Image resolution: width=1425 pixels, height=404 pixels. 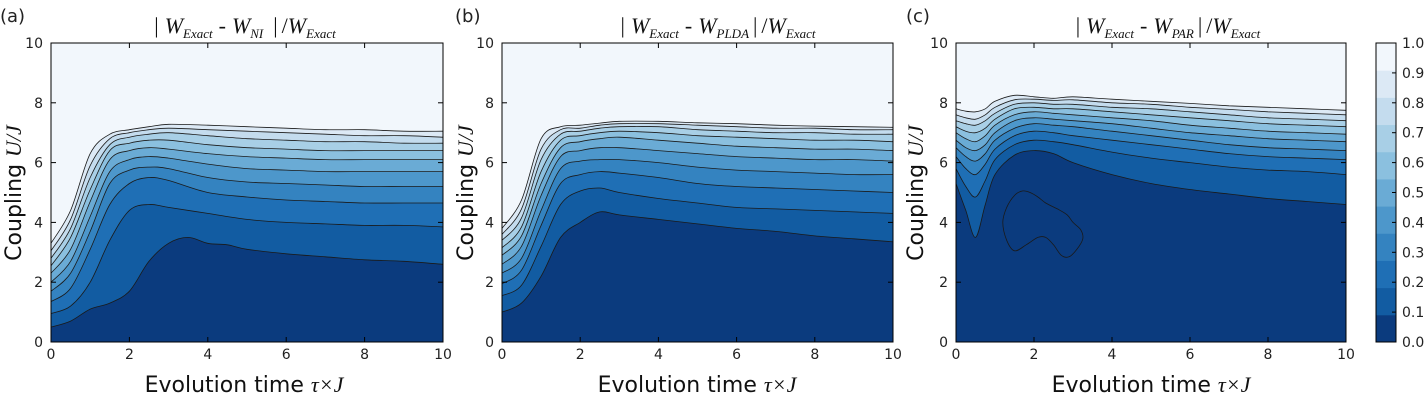 I want to click on y-tick-label: 2, so click(x=489, y=283).